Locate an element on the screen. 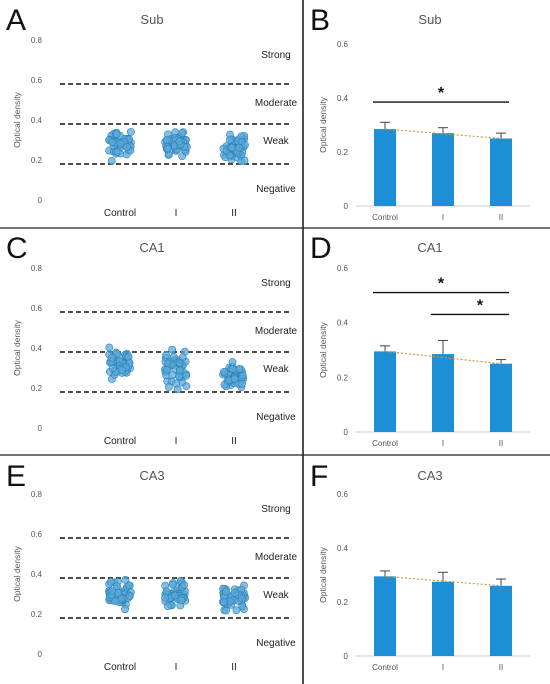 The height and width of the screenshot is (684, 550). panel-letter: F is located at coordinates (319, 476).